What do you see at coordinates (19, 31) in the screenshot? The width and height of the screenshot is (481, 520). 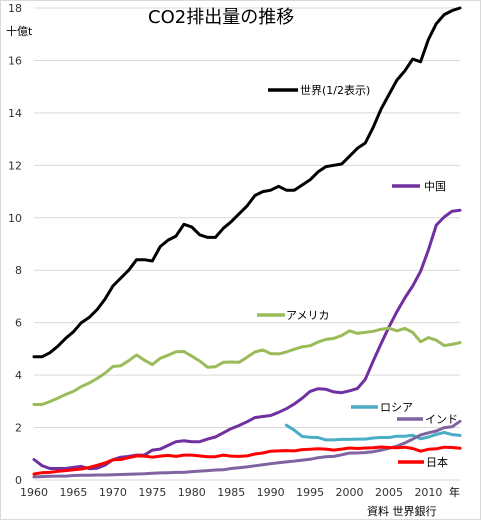 I see `y-axis-unit-label: 十億t` at bounding box center [19, 31].